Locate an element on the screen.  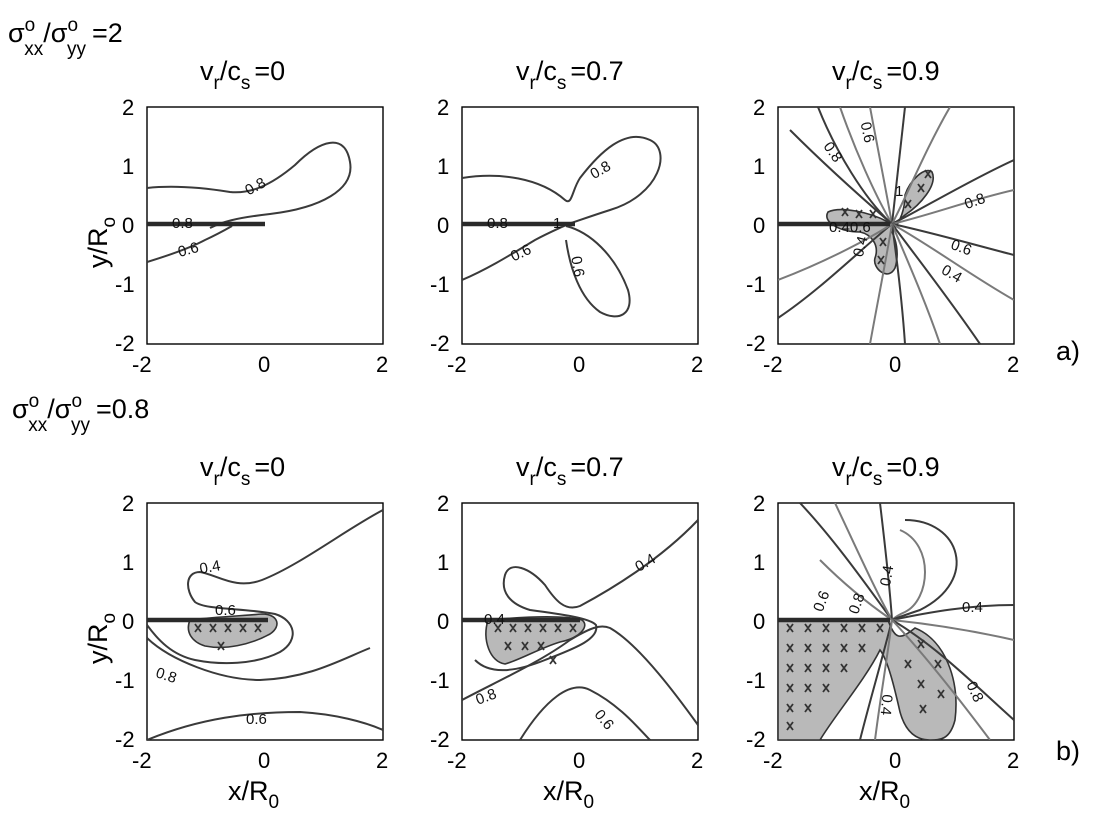
panel-title-a2: vr/cs =0.7 is located at coordinates (570, 75).